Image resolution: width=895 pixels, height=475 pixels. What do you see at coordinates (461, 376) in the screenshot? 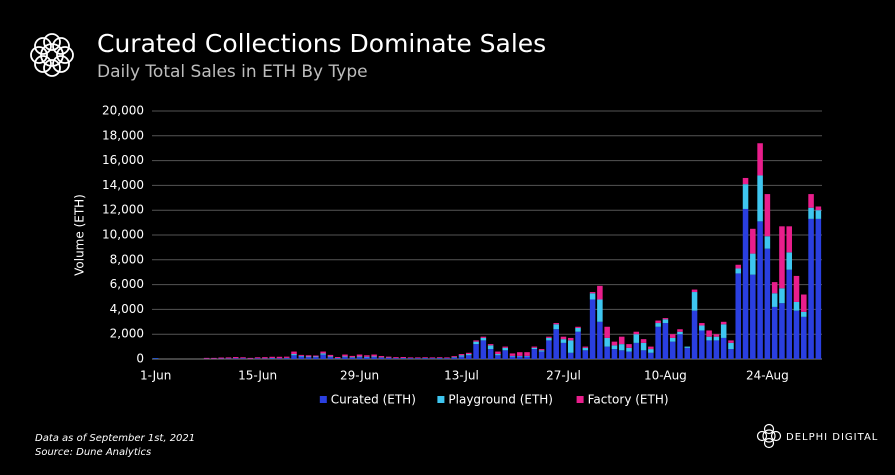
I see `x-tick-label: 13-Jul` at bounding box center [461, 376].